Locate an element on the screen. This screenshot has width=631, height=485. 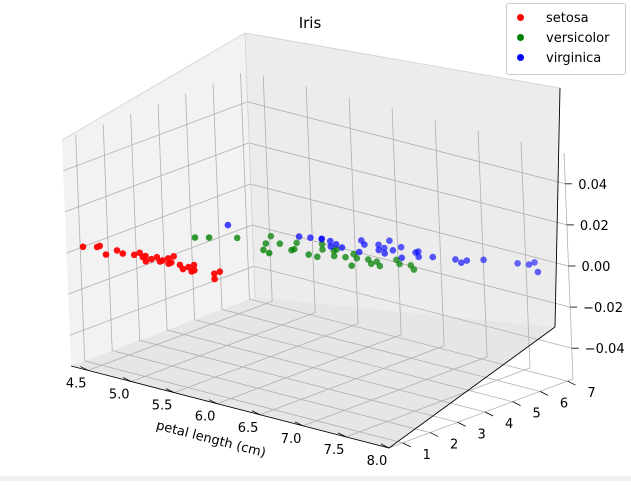
x-tick-label: 5.5 is located at coordinates (162, 406).